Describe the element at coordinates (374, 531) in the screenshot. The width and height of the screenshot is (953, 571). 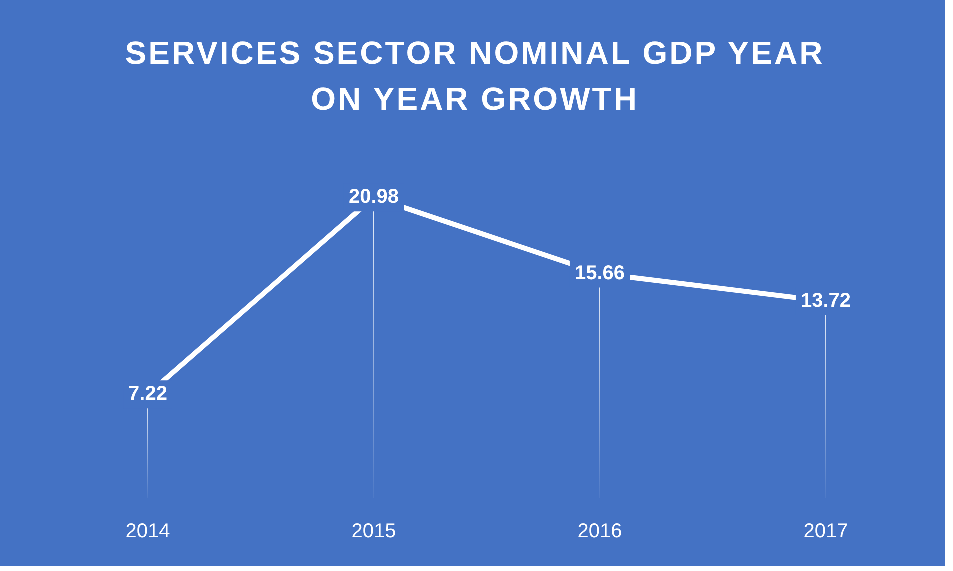
I see `x-tick-label: 2015` at that location.